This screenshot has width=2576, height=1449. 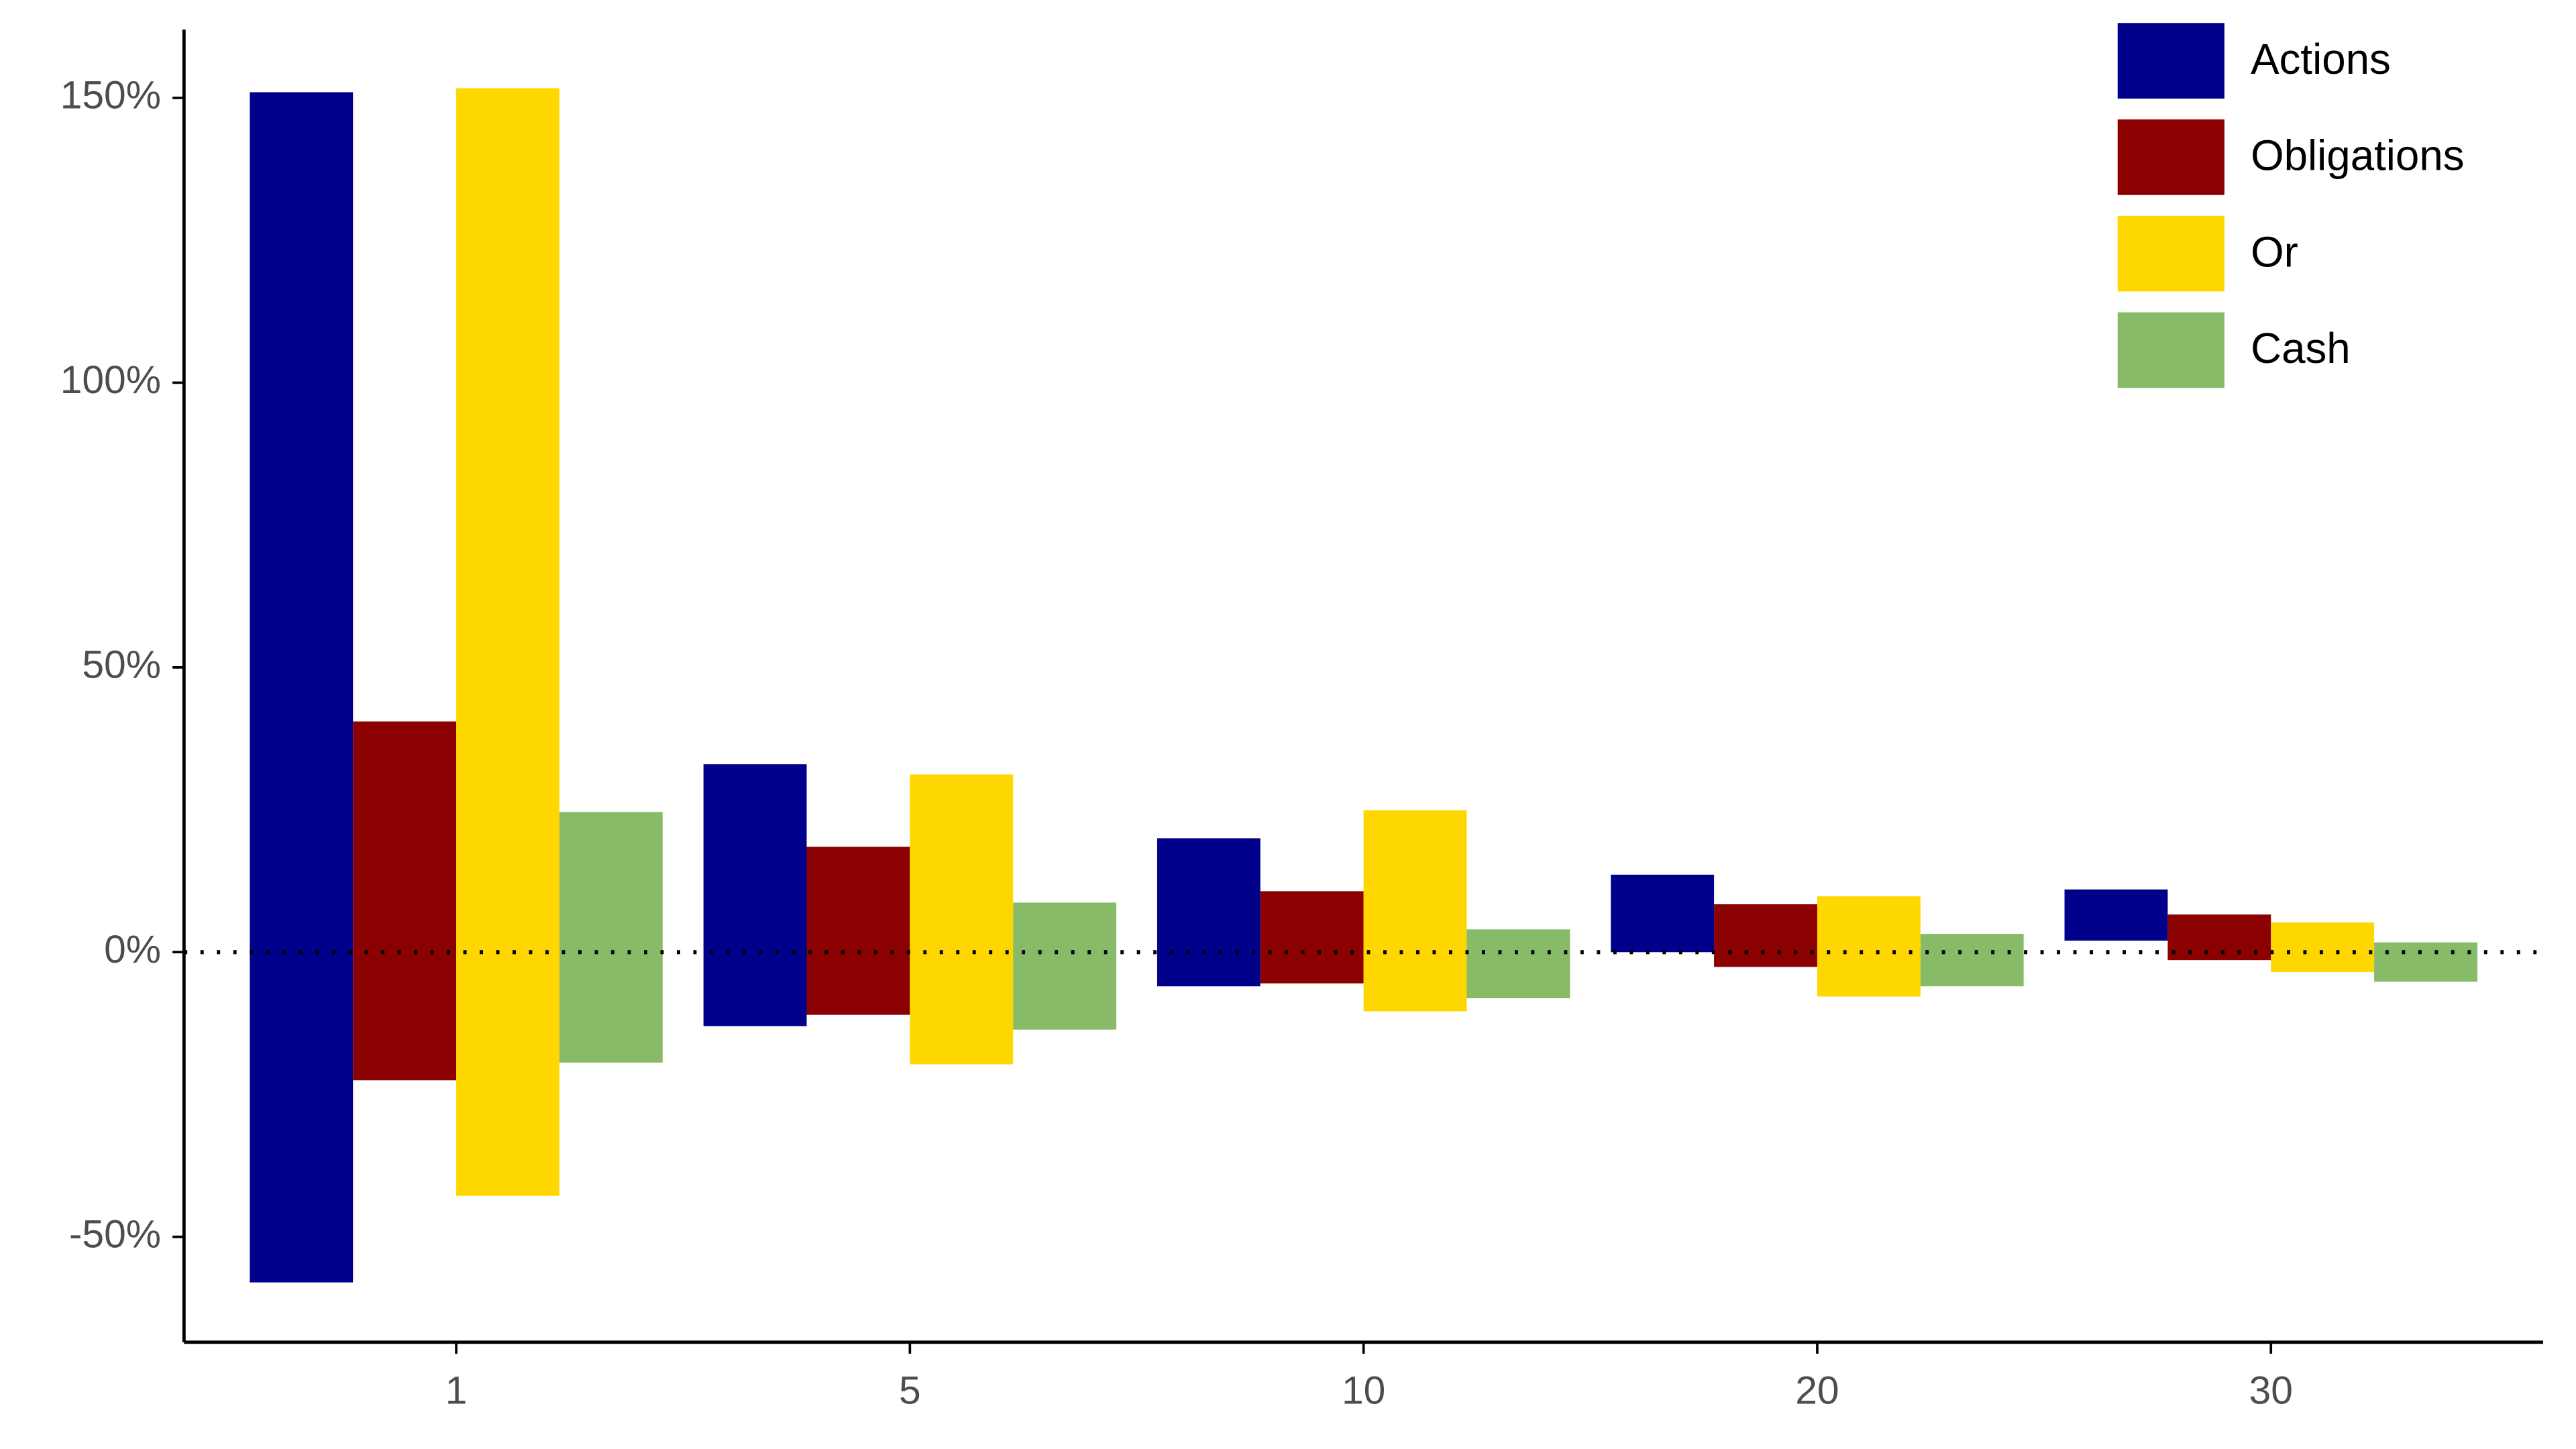 I want to click on x-tick-label: 30, so click(x=2271, y=1390).